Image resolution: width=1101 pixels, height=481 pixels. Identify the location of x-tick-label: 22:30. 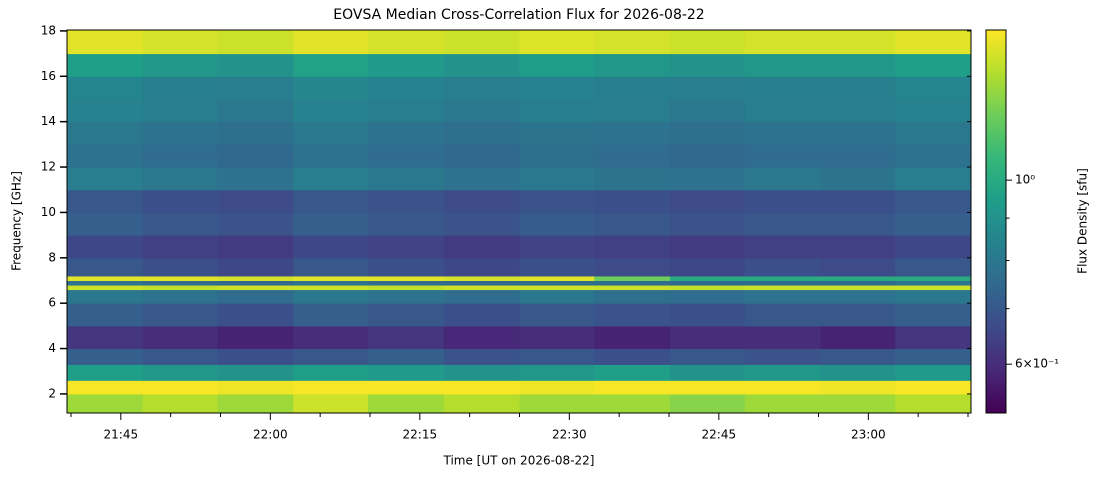
(569, 435).